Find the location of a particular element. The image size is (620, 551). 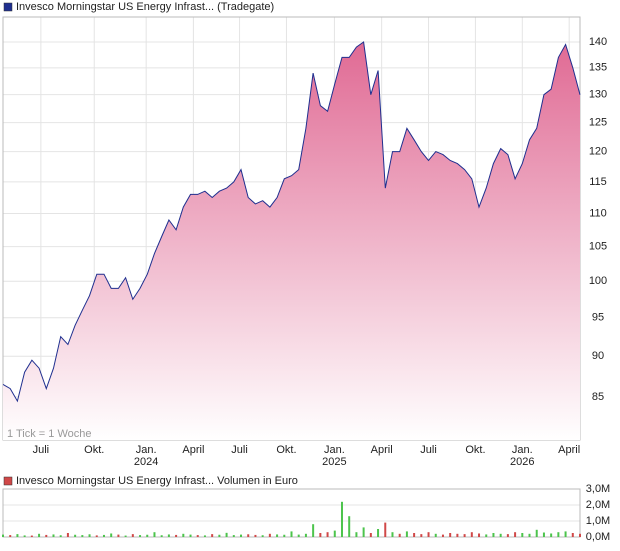

annotation: 1 Tick = 1 Woche is located at coordinates (49, 434).